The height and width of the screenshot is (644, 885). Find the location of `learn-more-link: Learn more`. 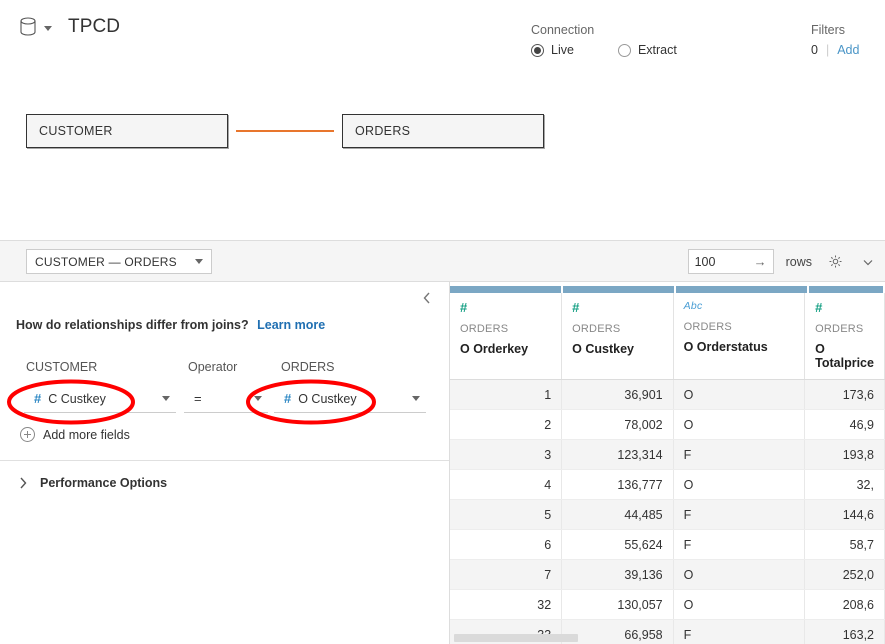

learn-more-link: Learn more is located at coordinates (291, 325).